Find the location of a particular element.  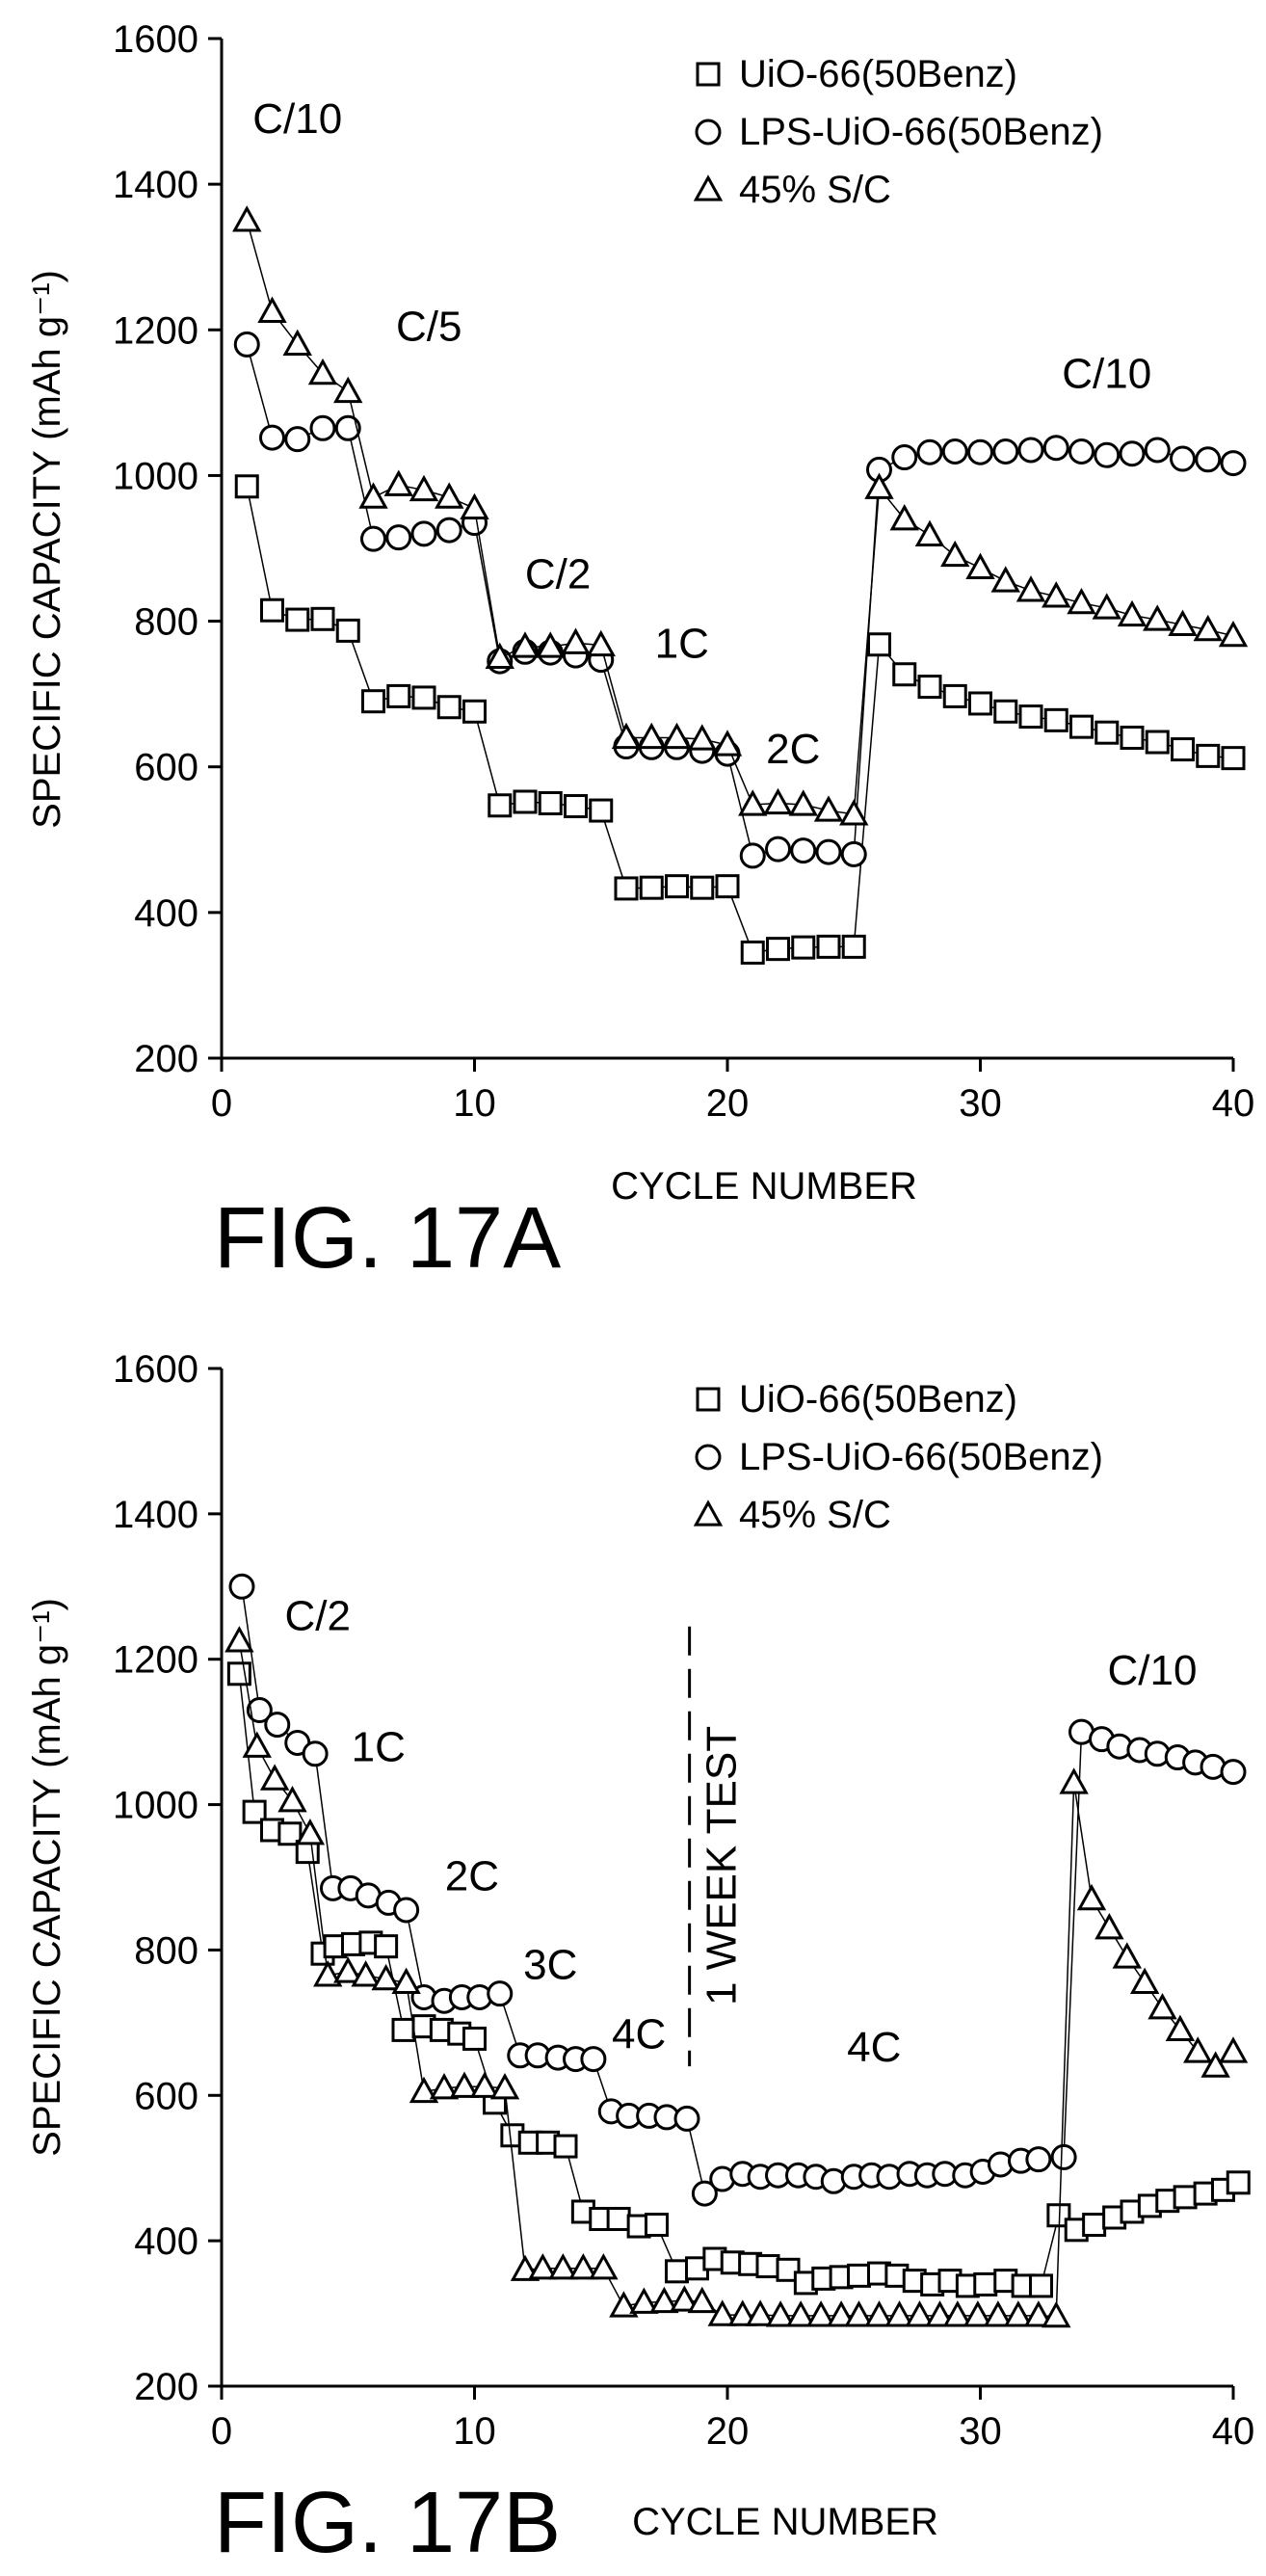

rate-annotation: 4C is located at coordinates (639, 2034).